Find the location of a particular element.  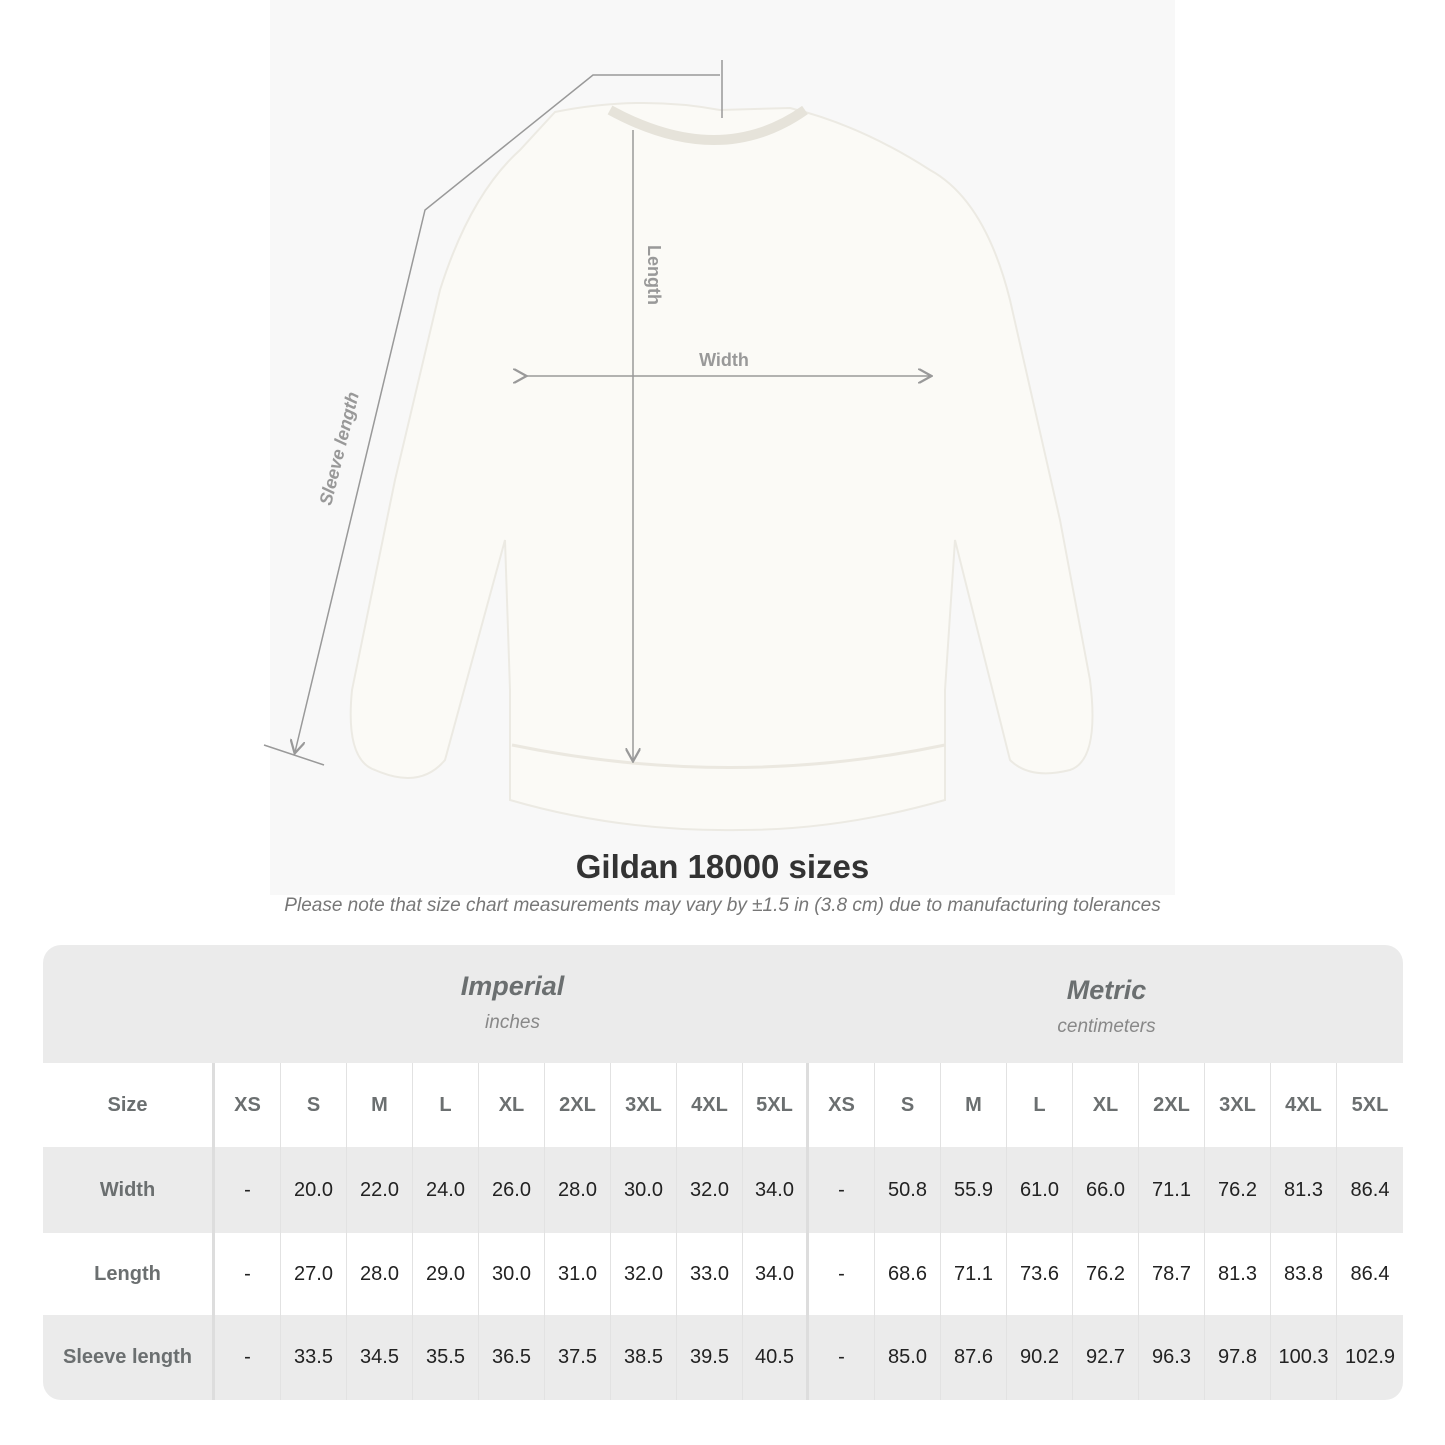

imperial-value-cell: 22.0 is located at coordinates (380, 1190).